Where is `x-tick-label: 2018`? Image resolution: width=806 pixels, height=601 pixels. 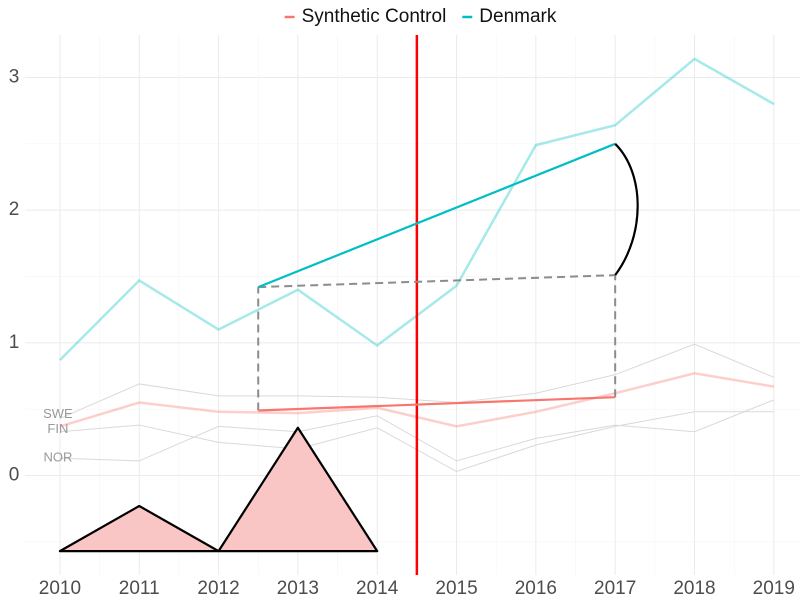
x-tick-label: 2018 is located at coordinates (694, 588).